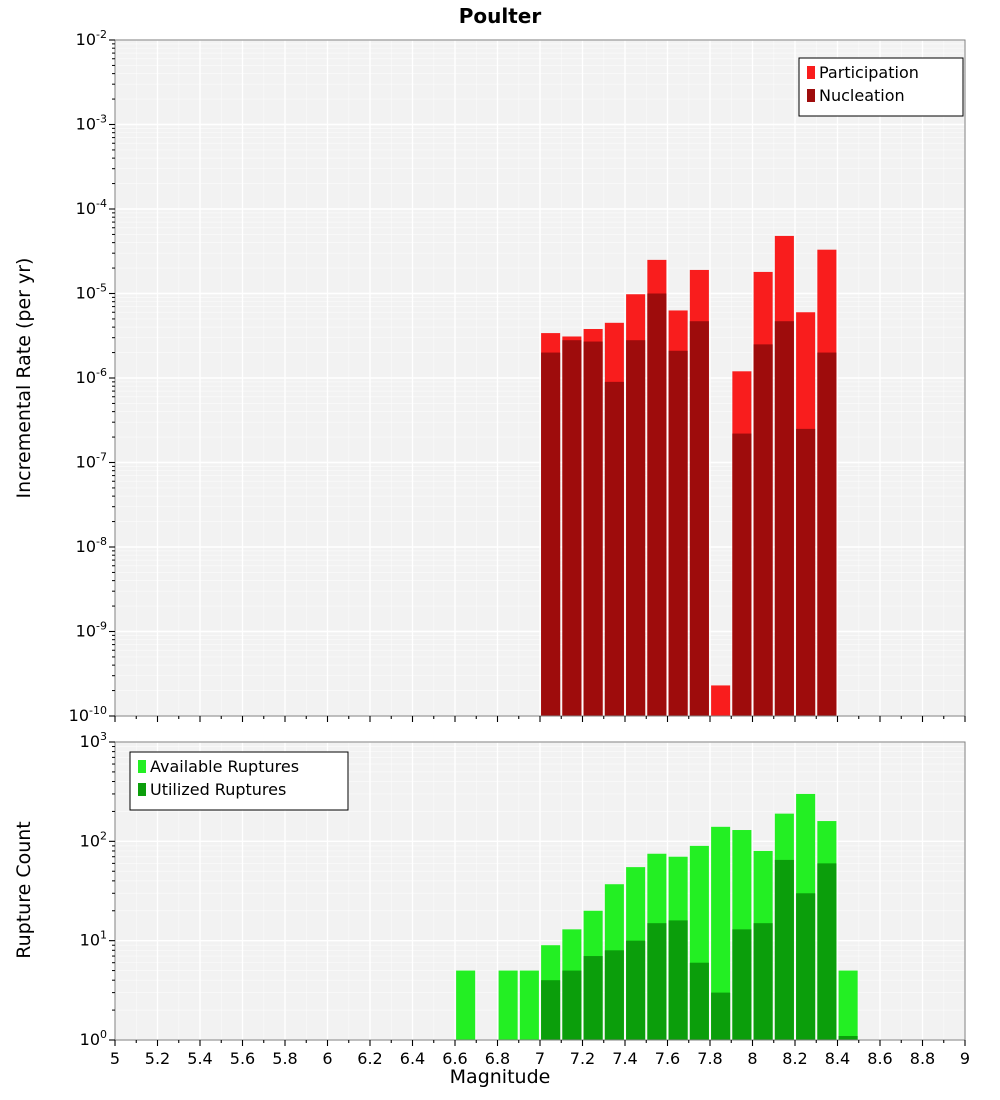 The height and width of the screenshot is (1100, 1000). What do you see at coordinates (91, 461) in the screenshot?
I see `y-tick-label: 10⁻⁷` at bounding box center [91, 461].